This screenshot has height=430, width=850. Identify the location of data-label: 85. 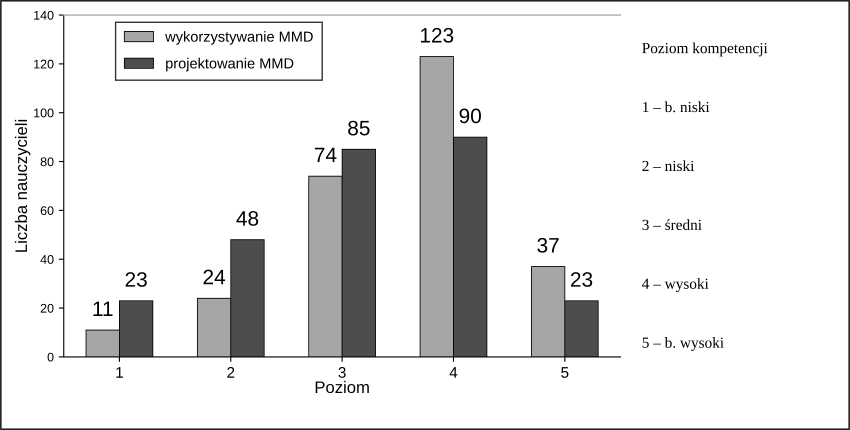
(359, 128).